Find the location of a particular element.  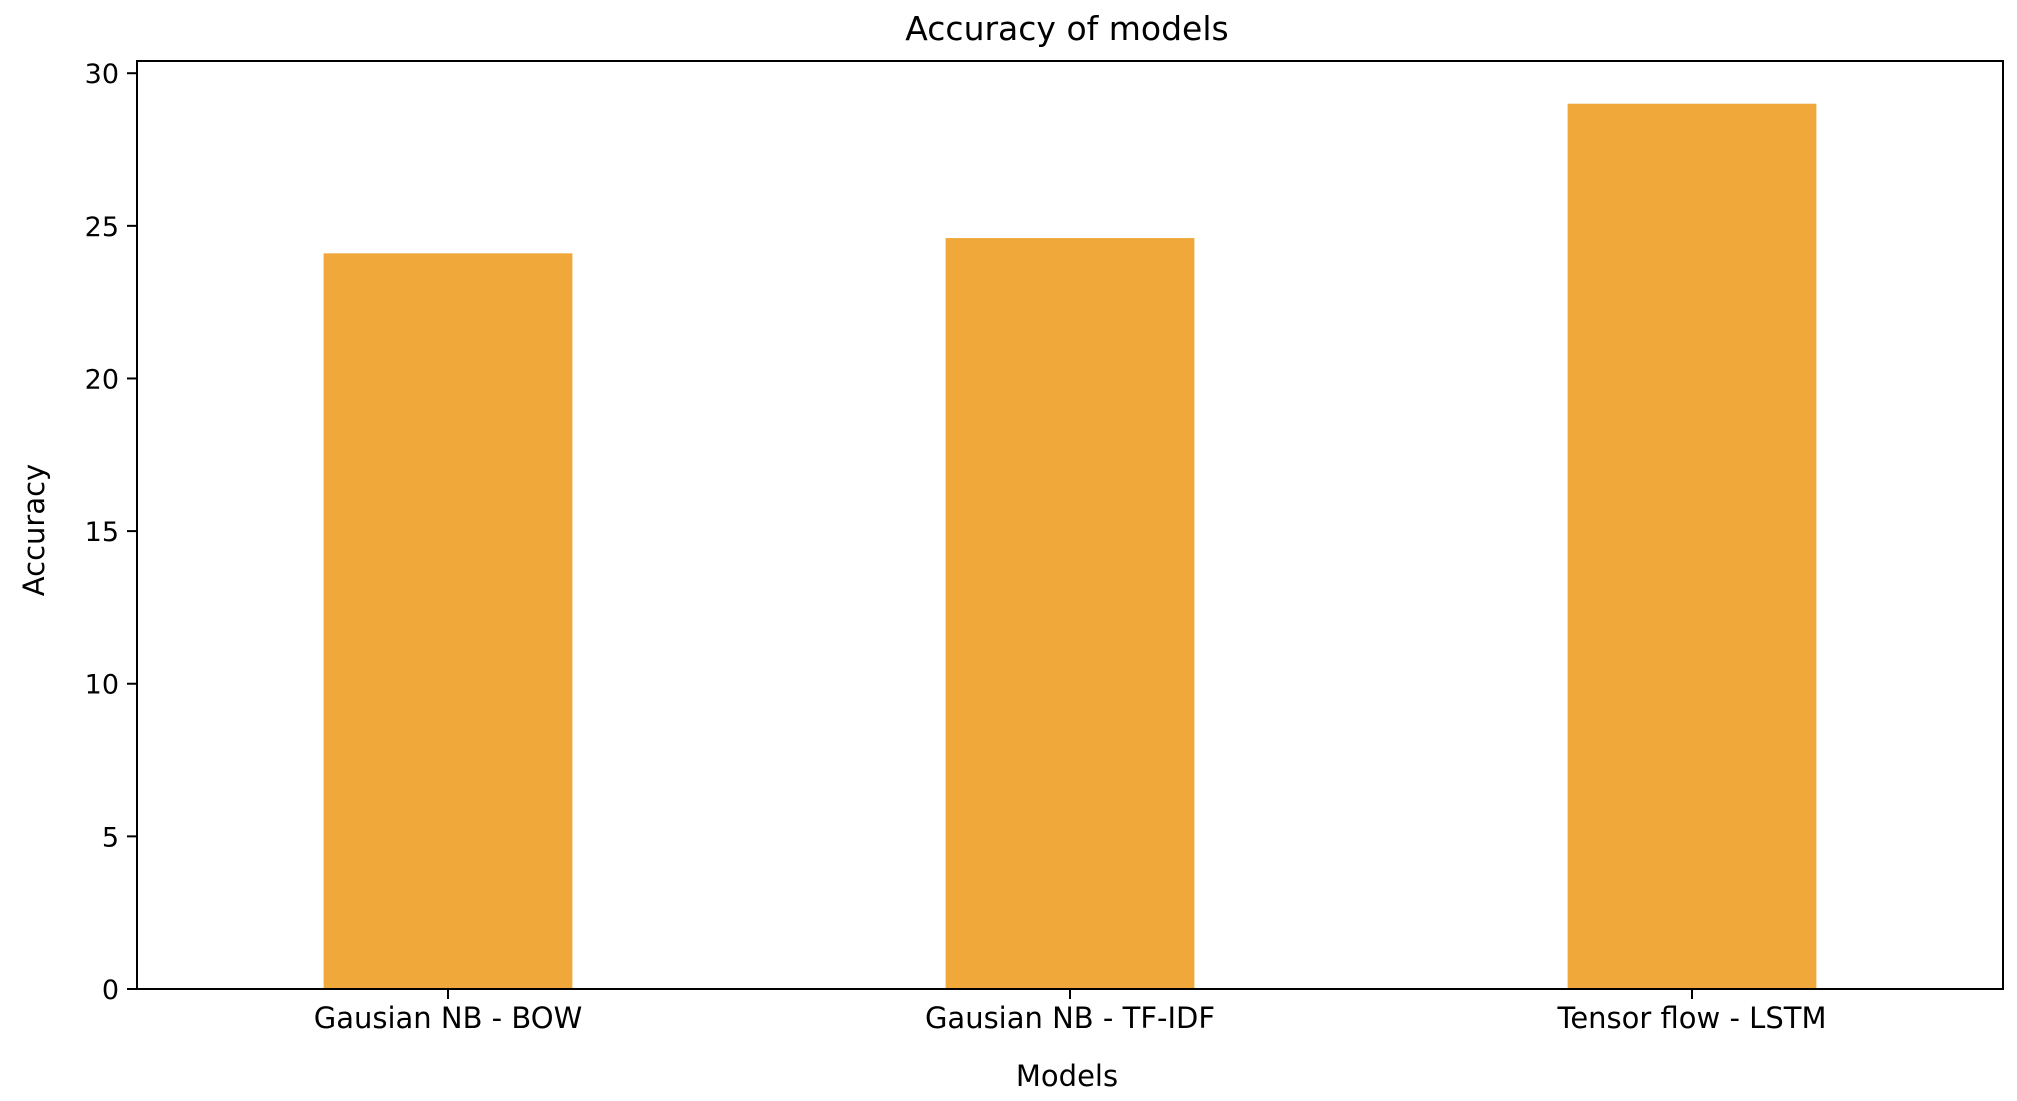

x-tick-label: Gausian NB - TF-IDF is located at coordinates (1070, 1018).